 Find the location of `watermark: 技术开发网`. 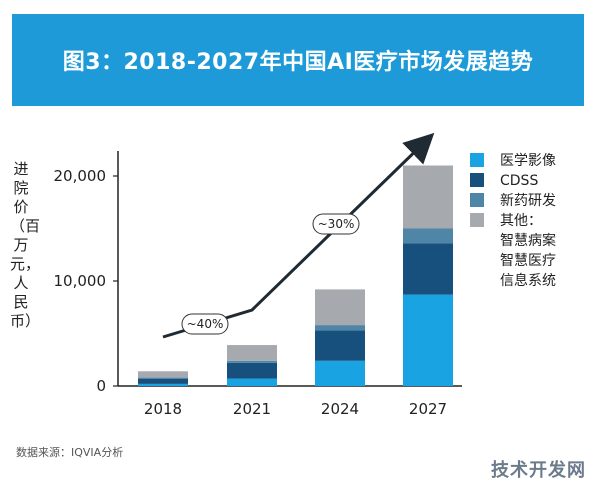

watermark: 技术开发网 is located at coordinates (538, 470).